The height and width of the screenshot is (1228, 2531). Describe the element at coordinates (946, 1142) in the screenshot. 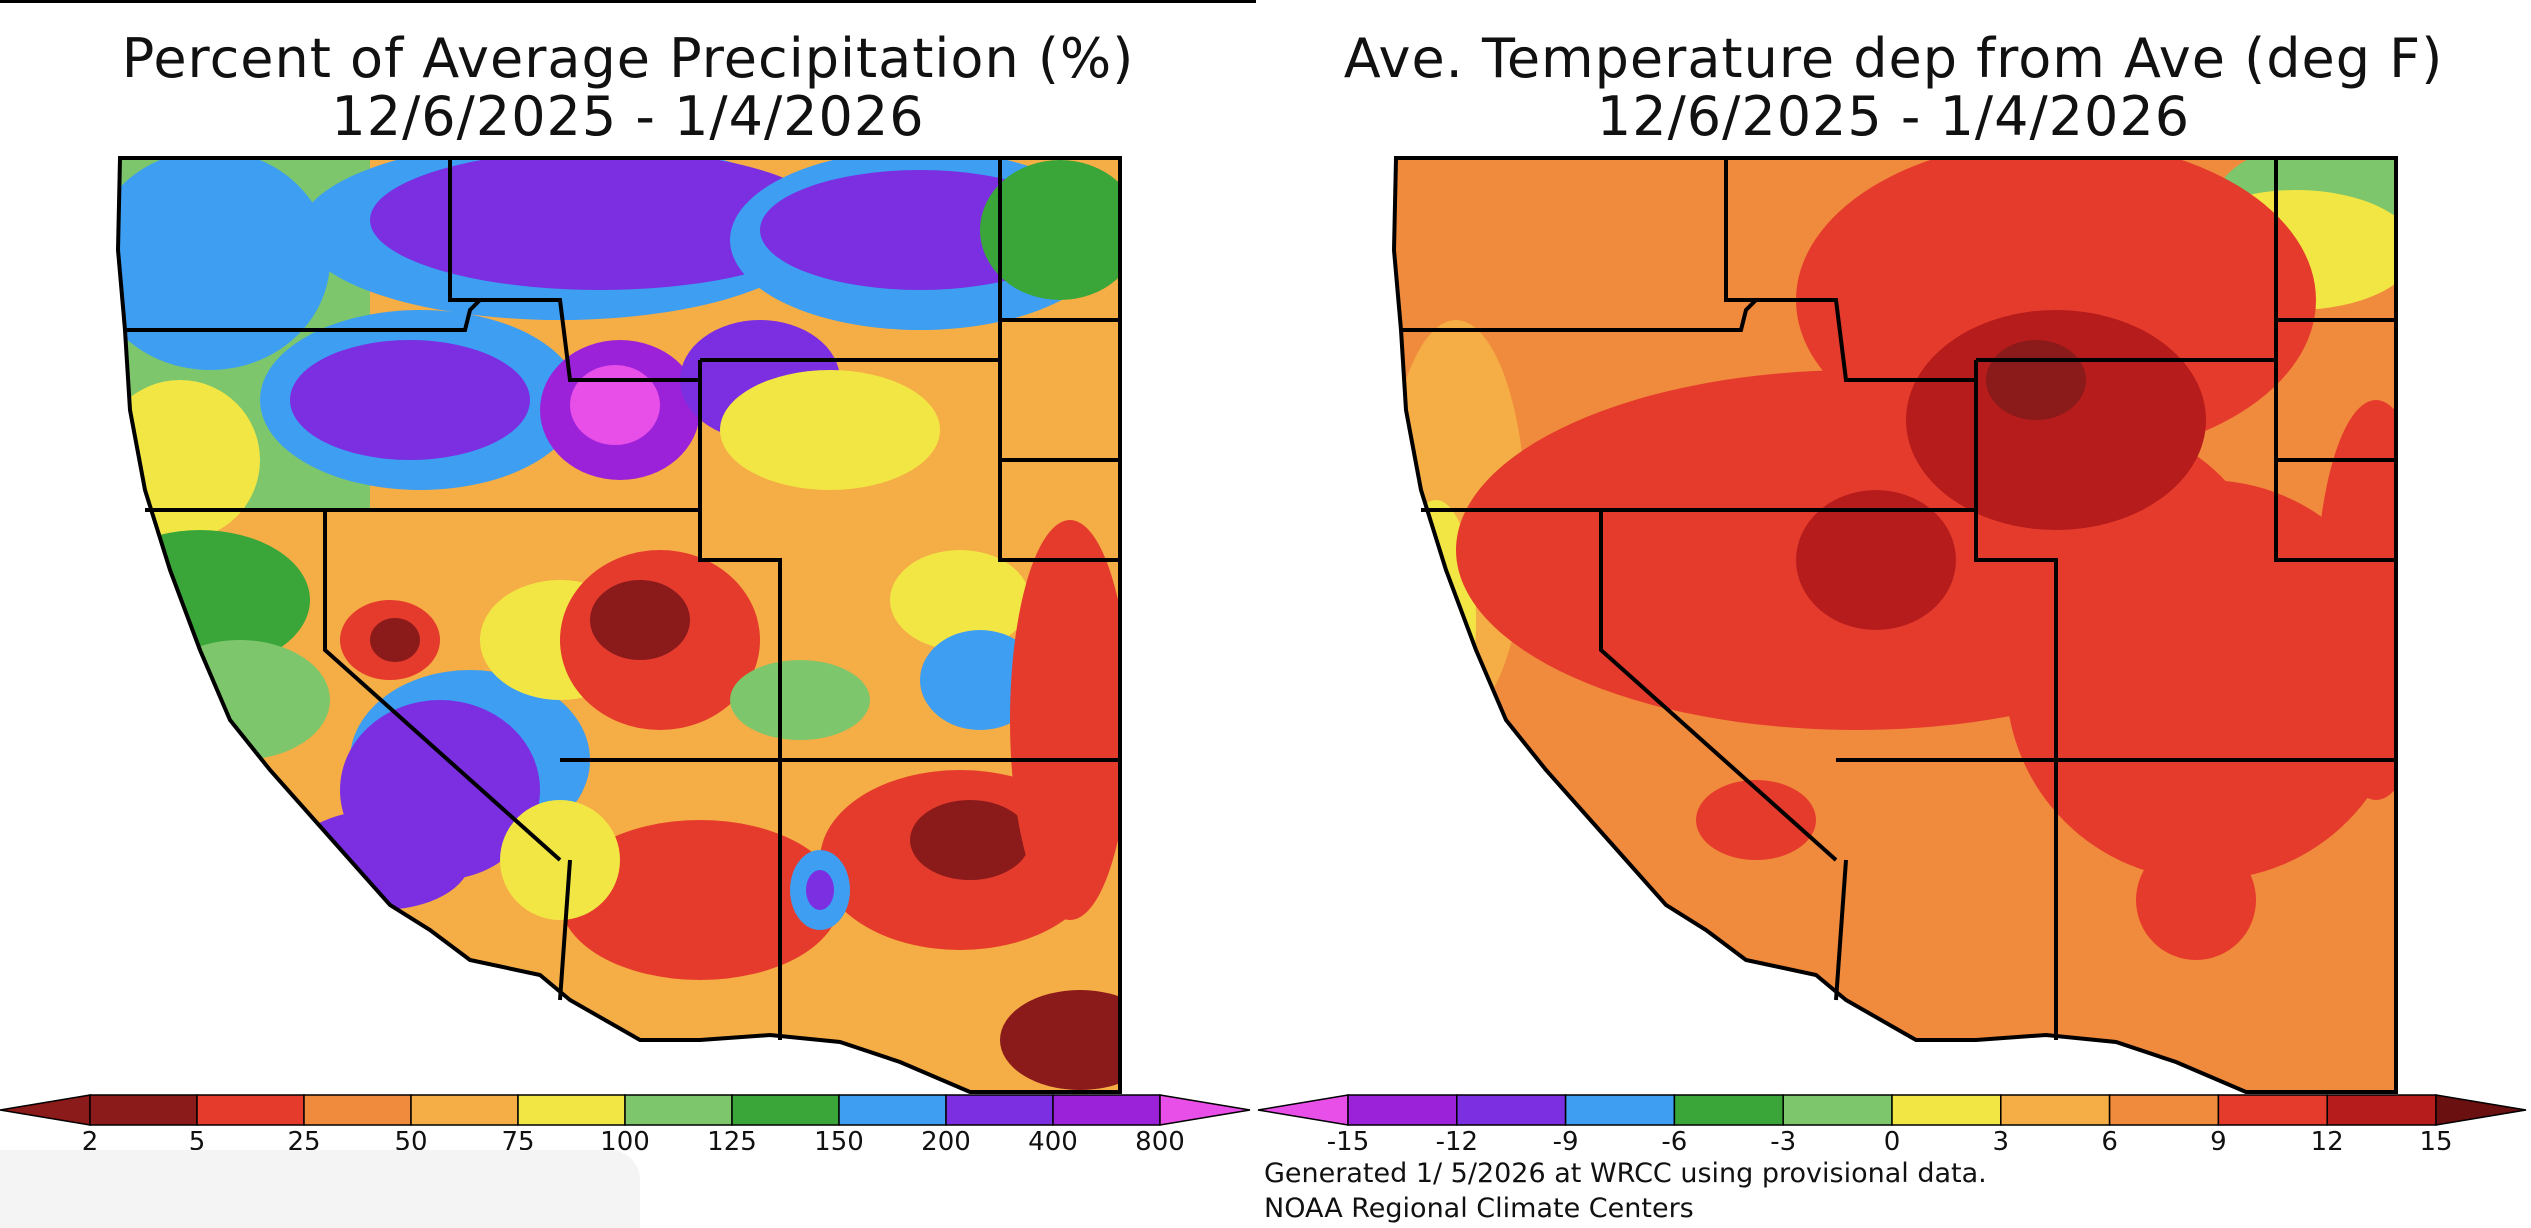

I see `precip-legend-label: 200` at that location.